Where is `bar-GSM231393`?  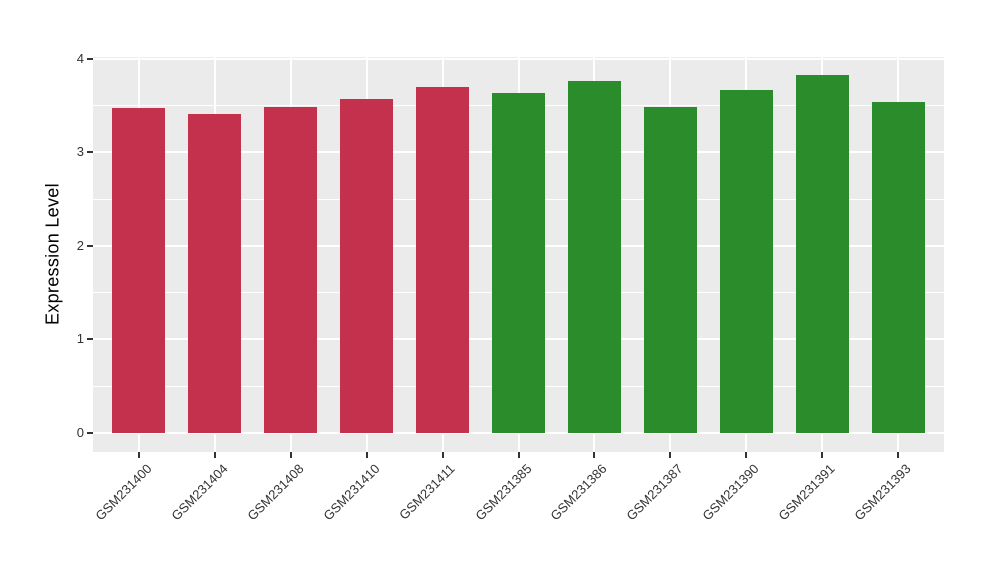 bar-GSM231393 is located at coordinates (898, 267).